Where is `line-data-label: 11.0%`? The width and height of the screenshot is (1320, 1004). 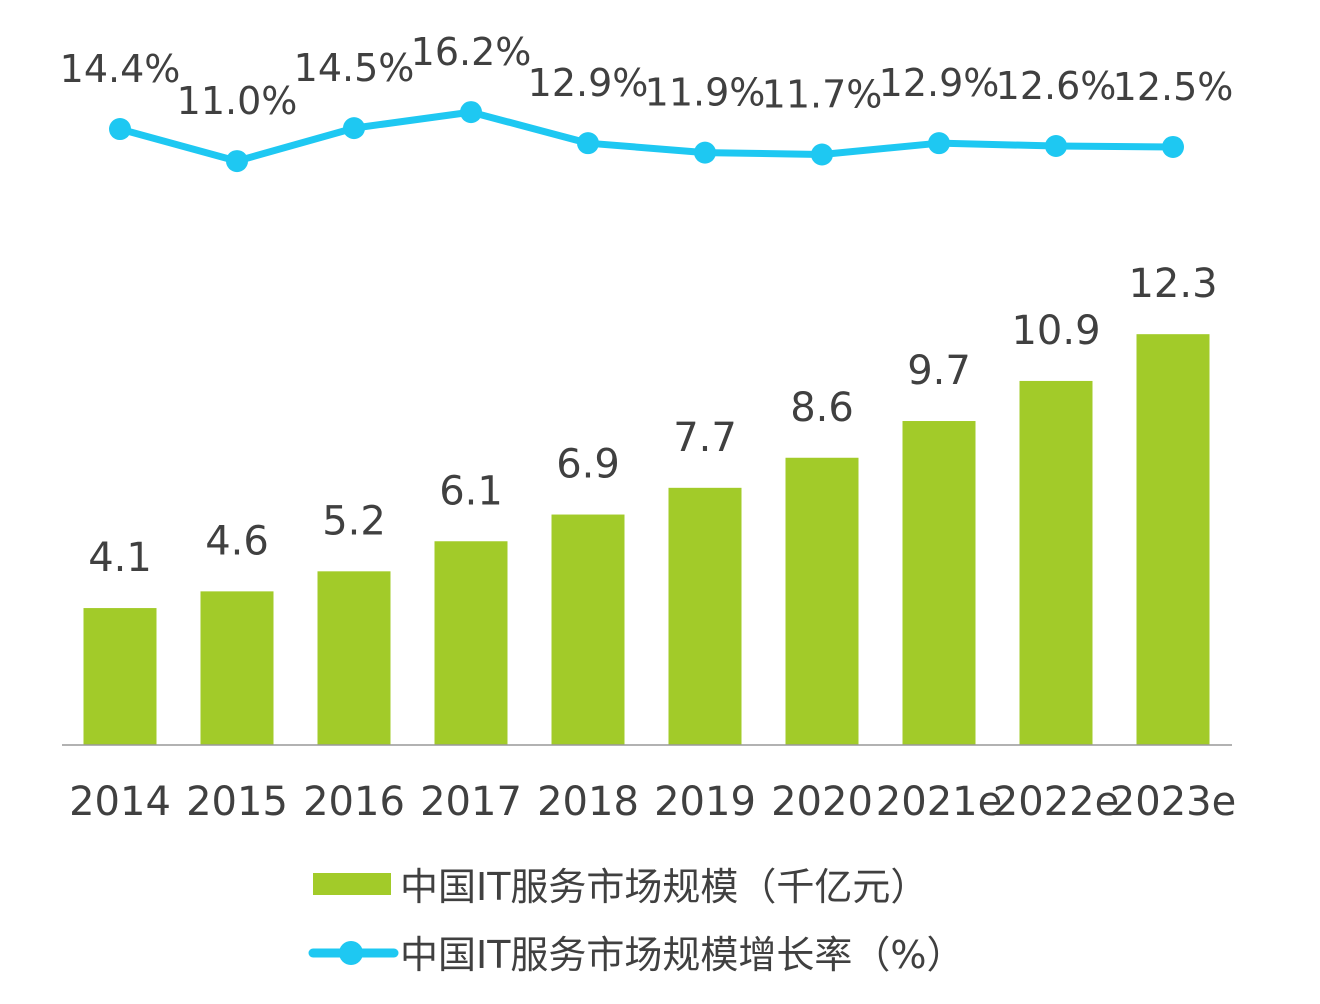
line-data-label: 11.0% is located at coordinates (237, 101).